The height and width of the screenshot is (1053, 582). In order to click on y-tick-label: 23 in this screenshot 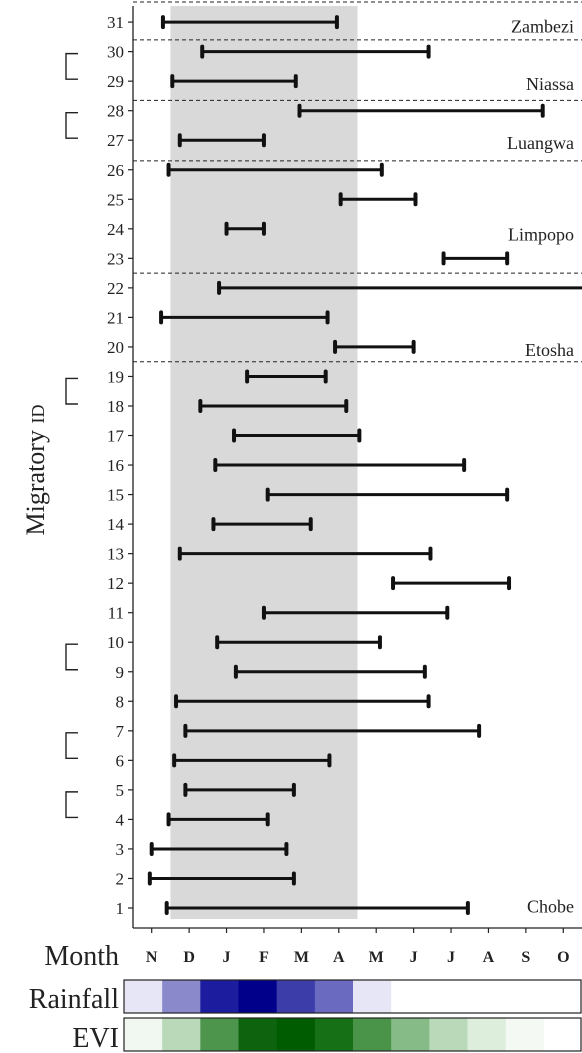, I will do `click(115, 258)`.